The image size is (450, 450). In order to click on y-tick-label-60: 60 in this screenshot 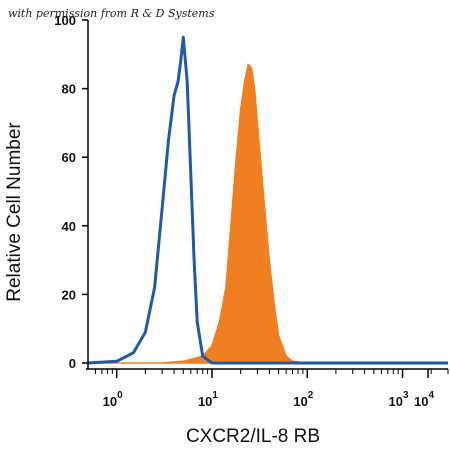, I will do `click(69, 157)`.